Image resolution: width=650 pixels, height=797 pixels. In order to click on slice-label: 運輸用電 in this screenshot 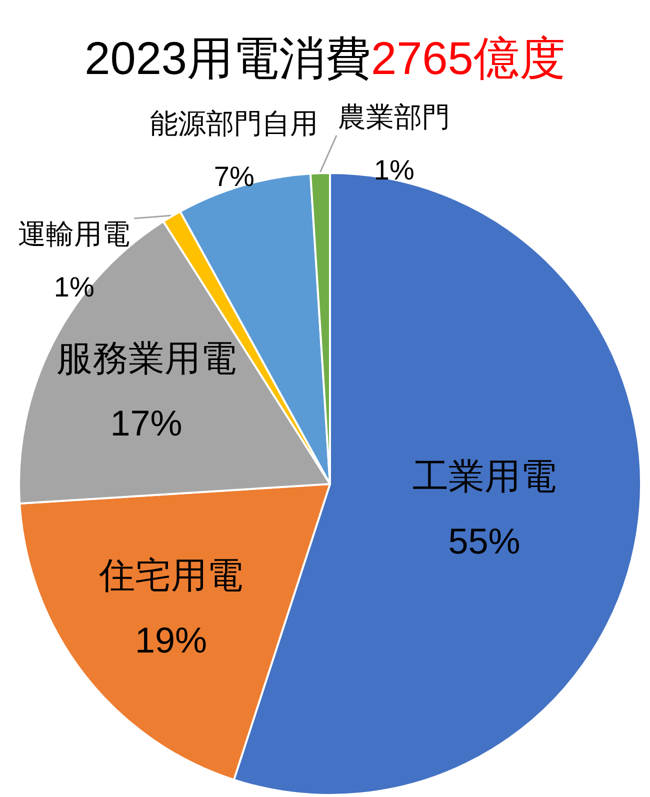, I will do `click(74, 234)`.